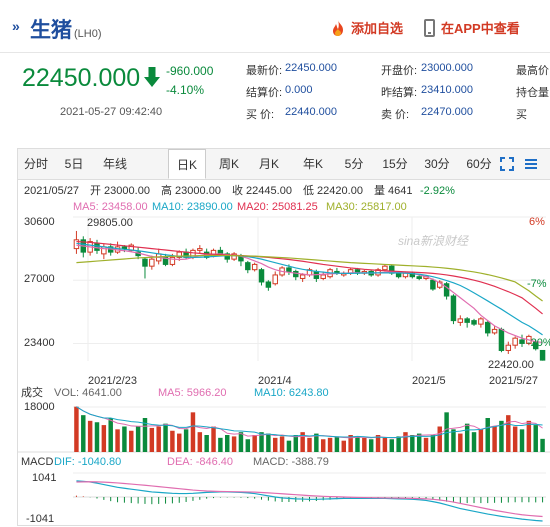 This screenshot has height=527, width=550. I want to click on fullscreen-icon, so click(507, 164).